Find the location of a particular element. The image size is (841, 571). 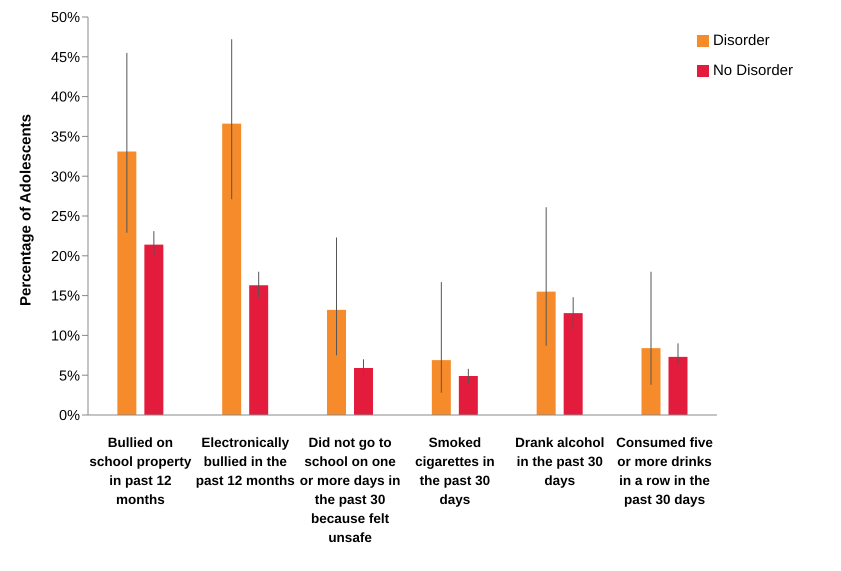

y-tick-label: 10% is located at coordinates (65, 336).